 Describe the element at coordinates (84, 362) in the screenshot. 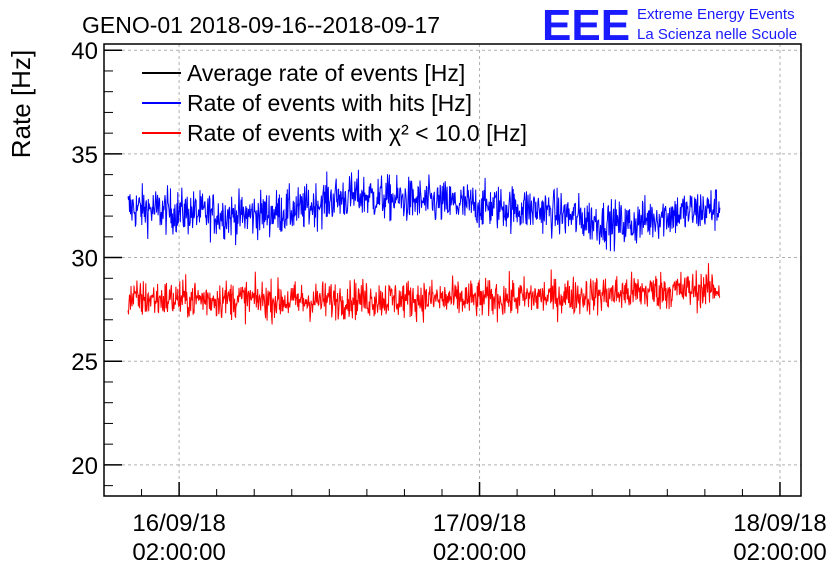

I see `y-tick-label: 25` at that location.